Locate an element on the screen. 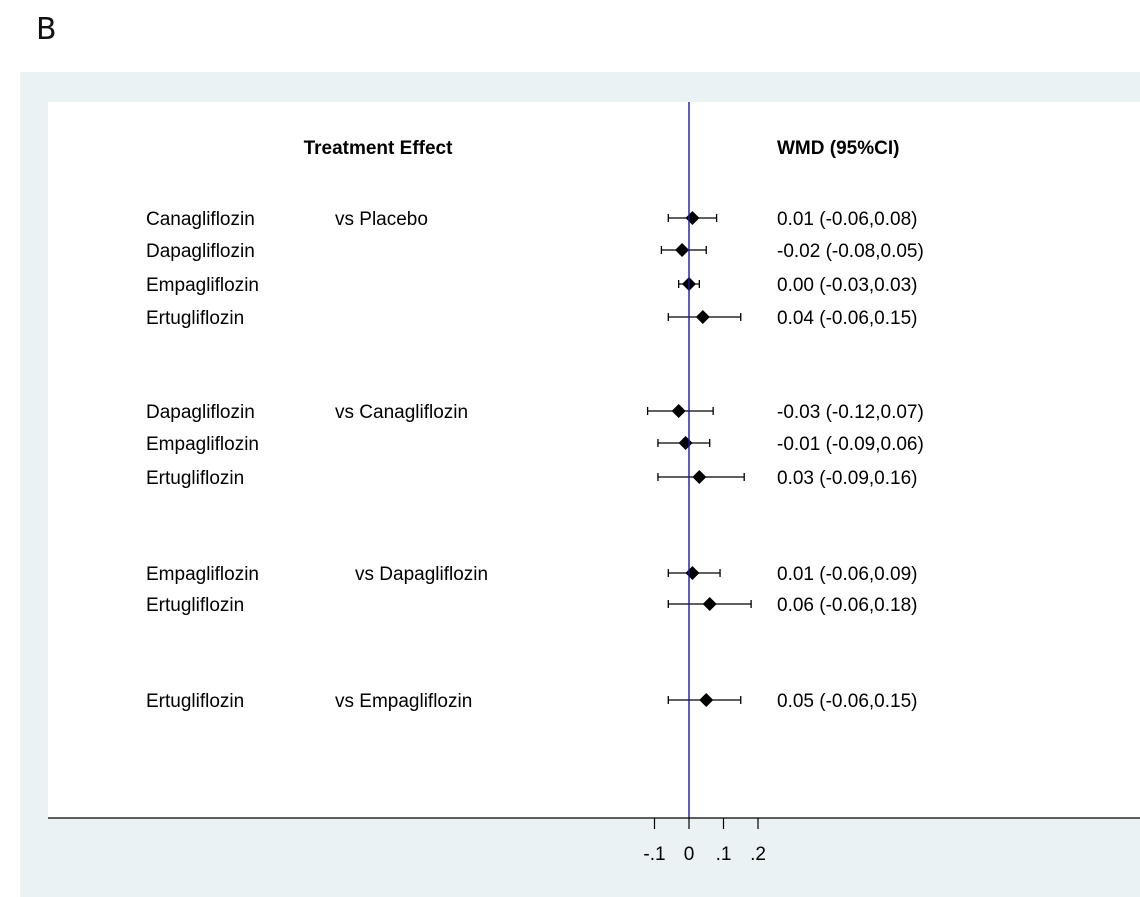 The width and height of the screenshot is (1140, 897). left-column-header: Treatment Effect is located at coordinates (379, 148).